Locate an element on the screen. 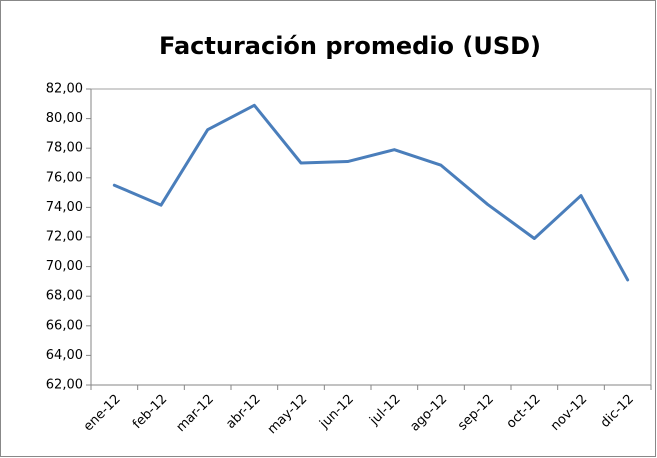  y-tick-label: 66,00 is located at coordinates (64, 325).